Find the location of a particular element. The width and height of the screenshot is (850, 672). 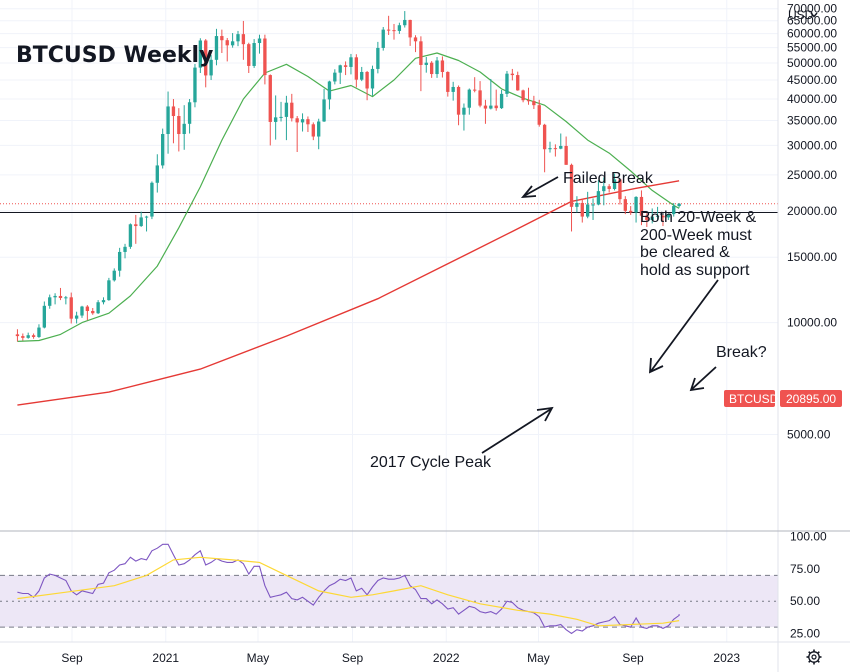

gear-icon is located at coordinates (814, 657).